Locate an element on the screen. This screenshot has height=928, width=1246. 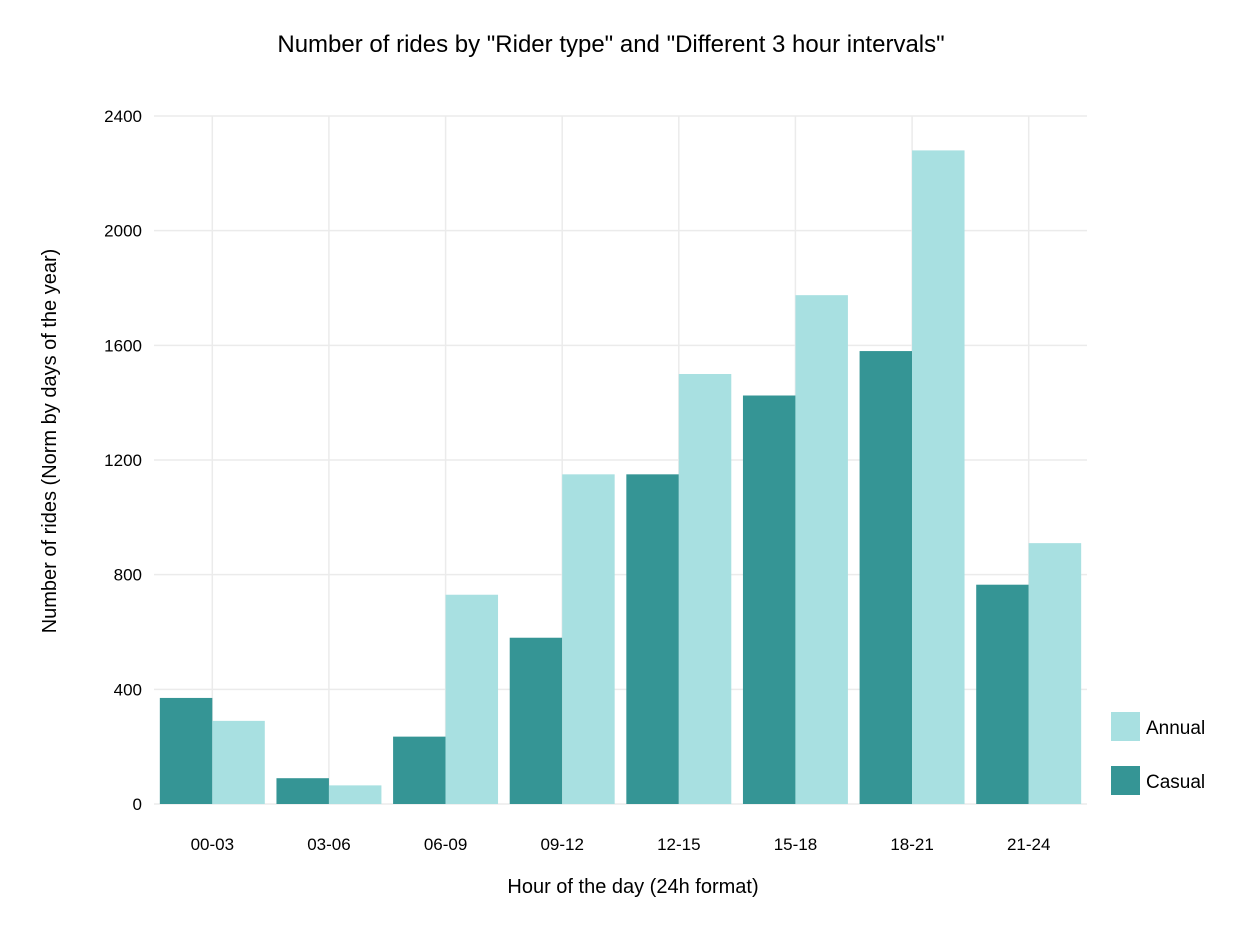
legend-swatch-annual is located at coordinates (1125, 726).